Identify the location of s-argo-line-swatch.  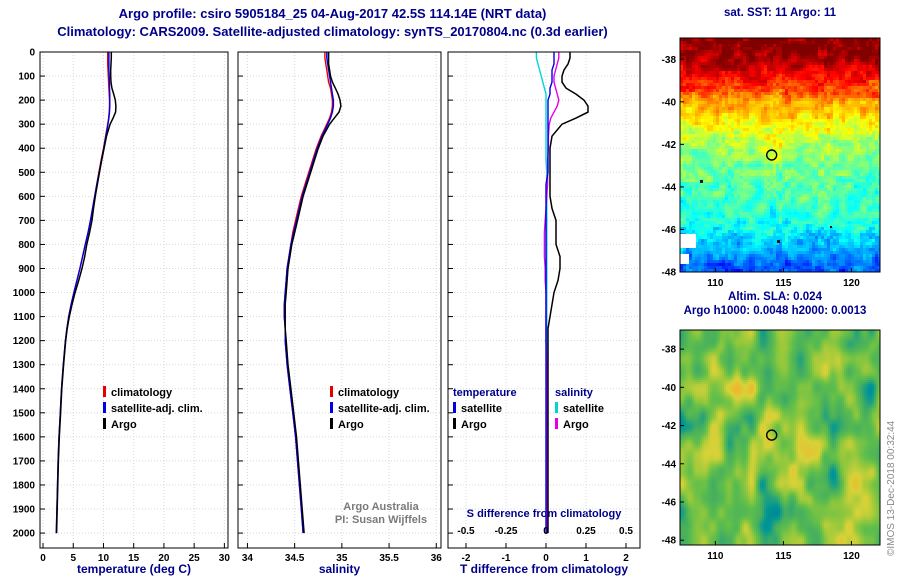
(556, 423).